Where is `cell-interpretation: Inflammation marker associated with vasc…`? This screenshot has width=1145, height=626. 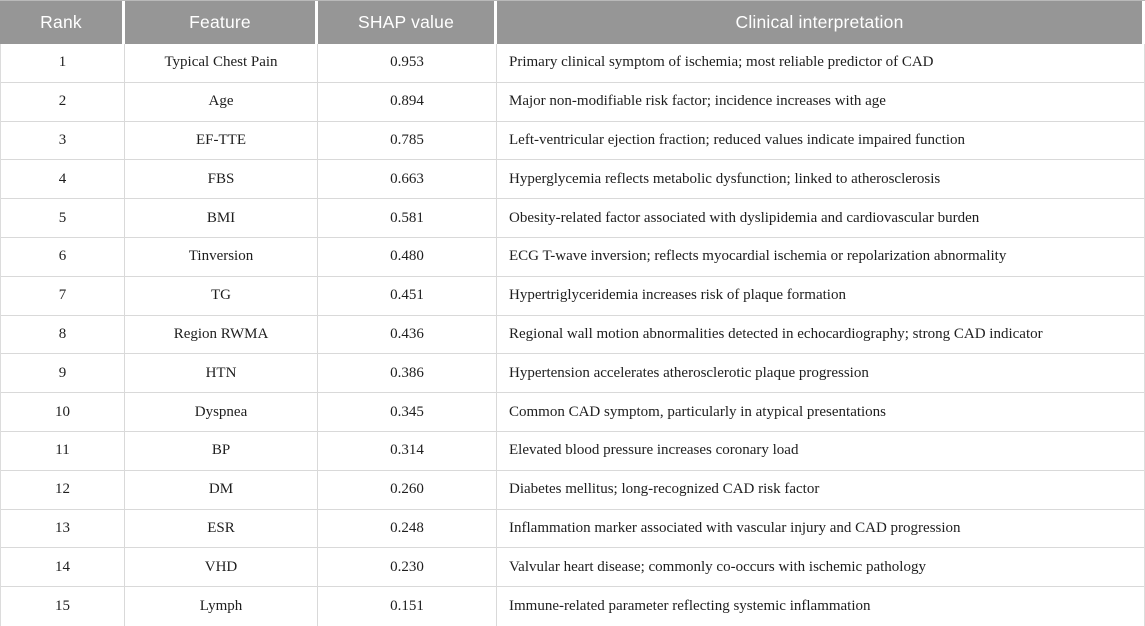
cell-interpretation: Inflammation marker associated with vasc… is located at coordinates (735, 527).